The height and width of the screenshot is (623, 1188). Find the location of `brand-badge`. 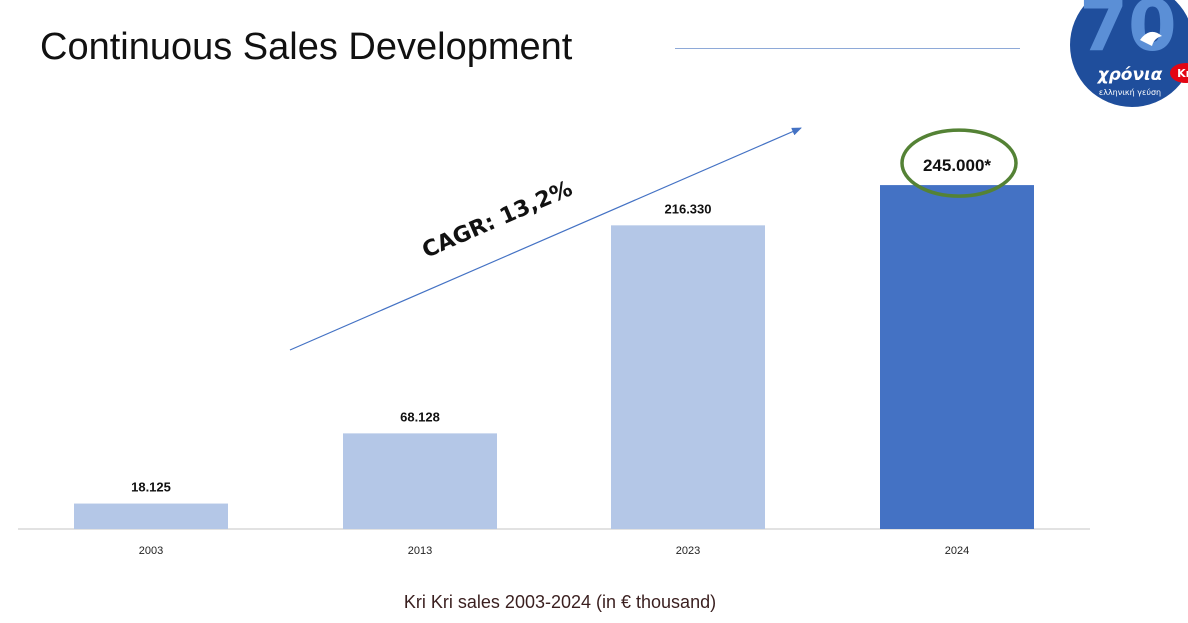

brand-badge is located at coordinates (1179, 73).